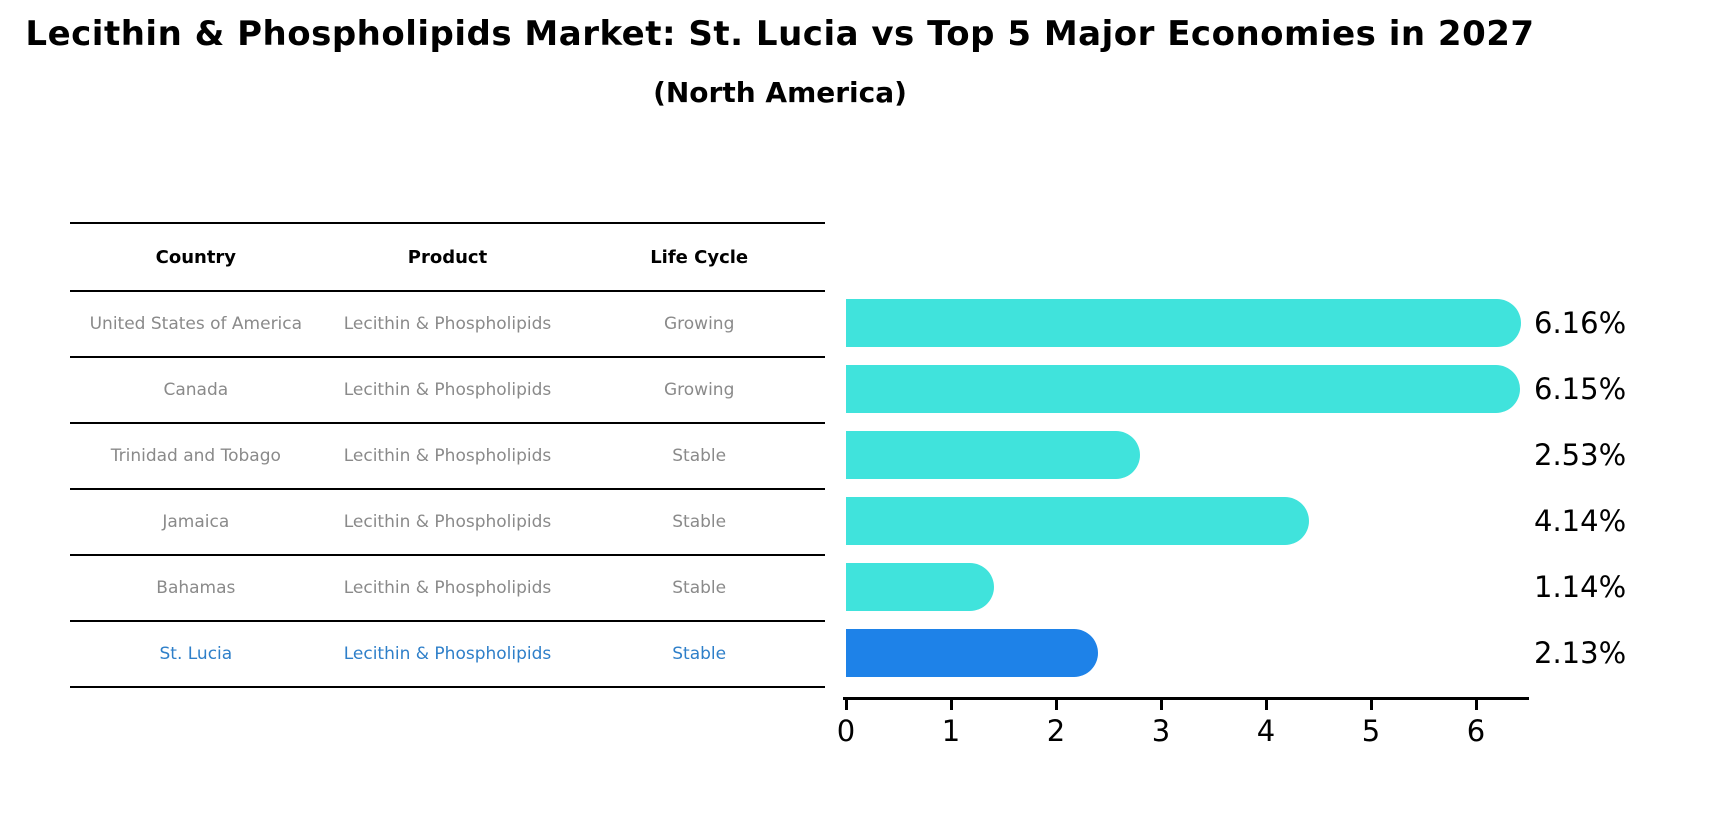 This screenshot has width=1720, height=823. Describe the element at coordinates (951, 731) in the screenshot. I see `x-axis-tick-label: 1` at that location.